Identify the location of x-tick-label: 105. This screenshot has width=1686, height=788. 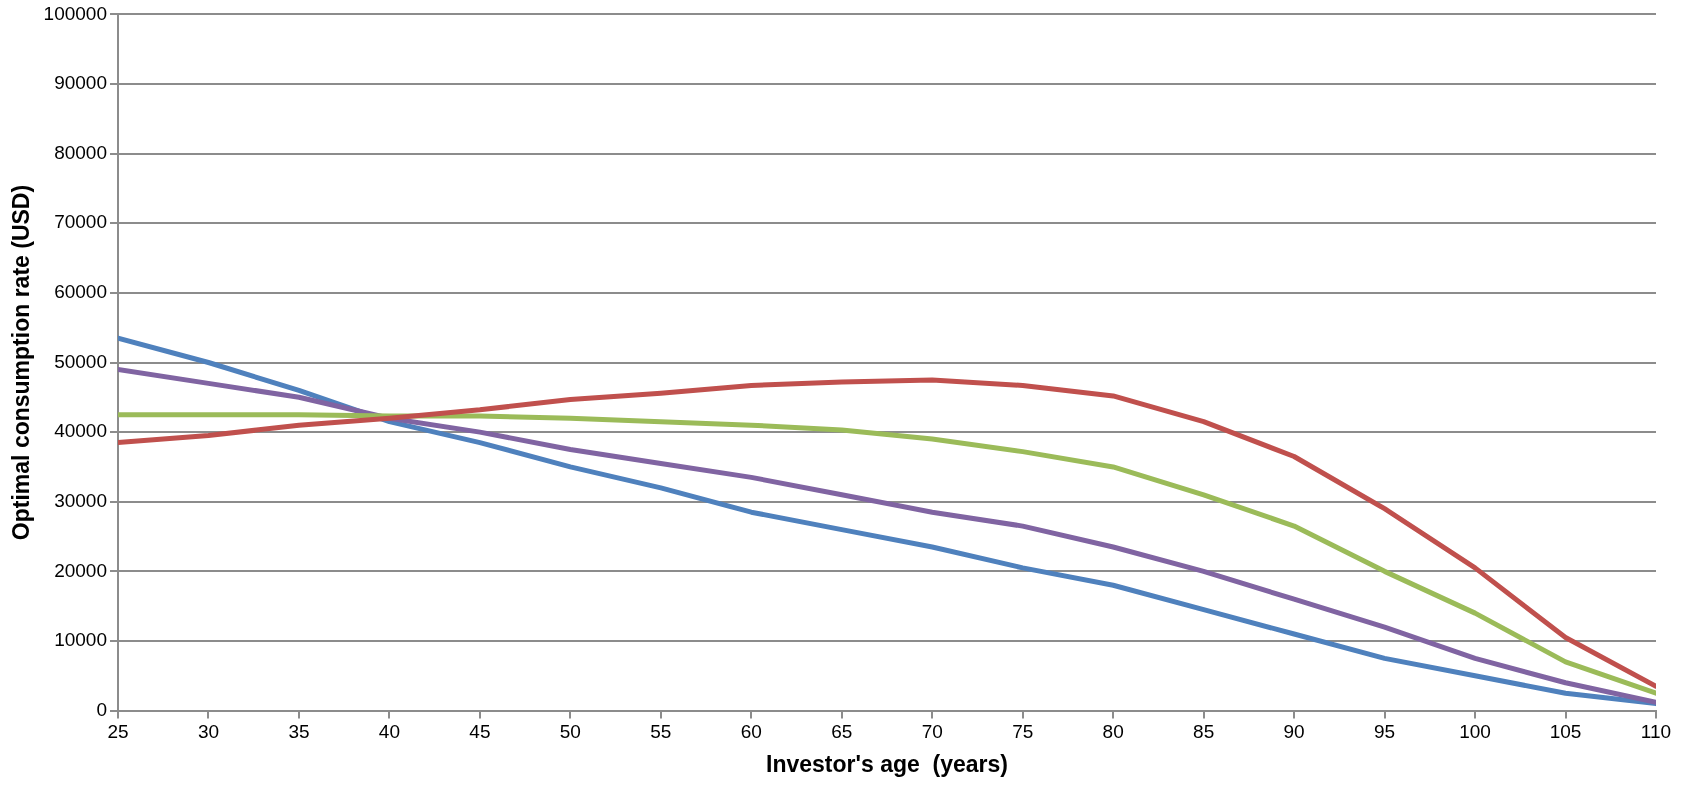
(1565, 732).